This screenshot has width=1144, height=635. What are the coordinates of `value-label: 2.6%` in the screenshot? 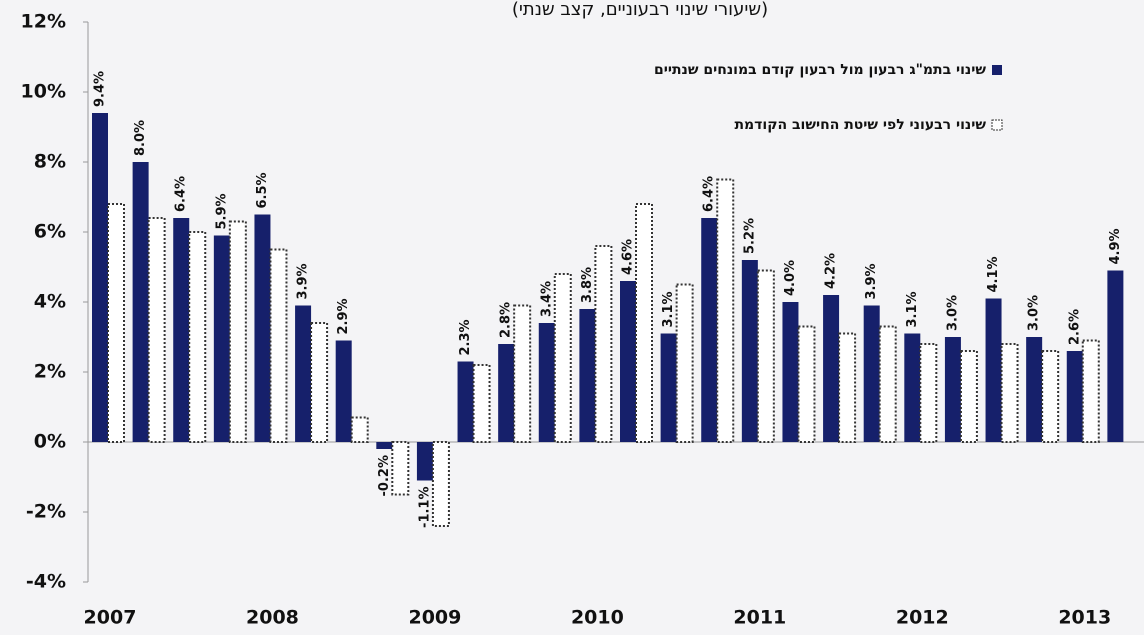 It's located at (1074, 327).